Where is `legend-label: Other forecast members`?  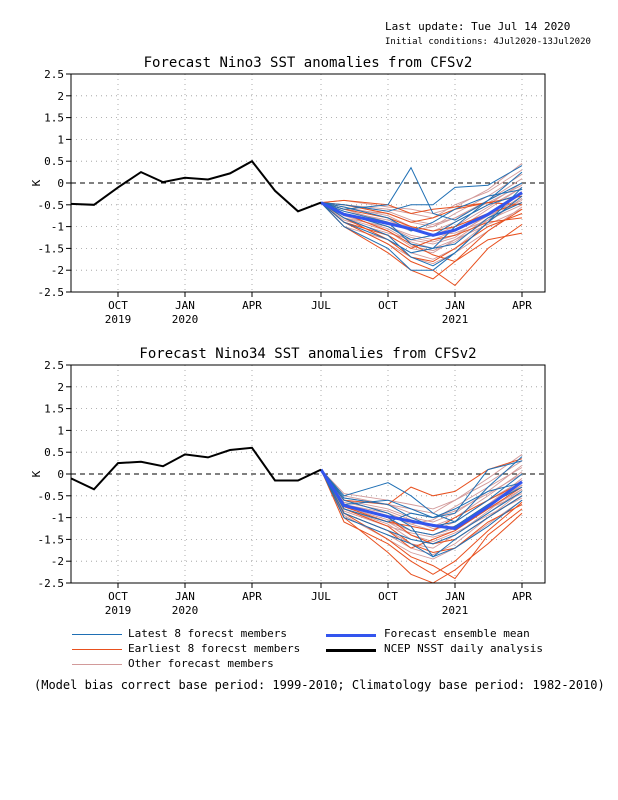
legend-label: Other forecast members is located at coordinates (201, 663).